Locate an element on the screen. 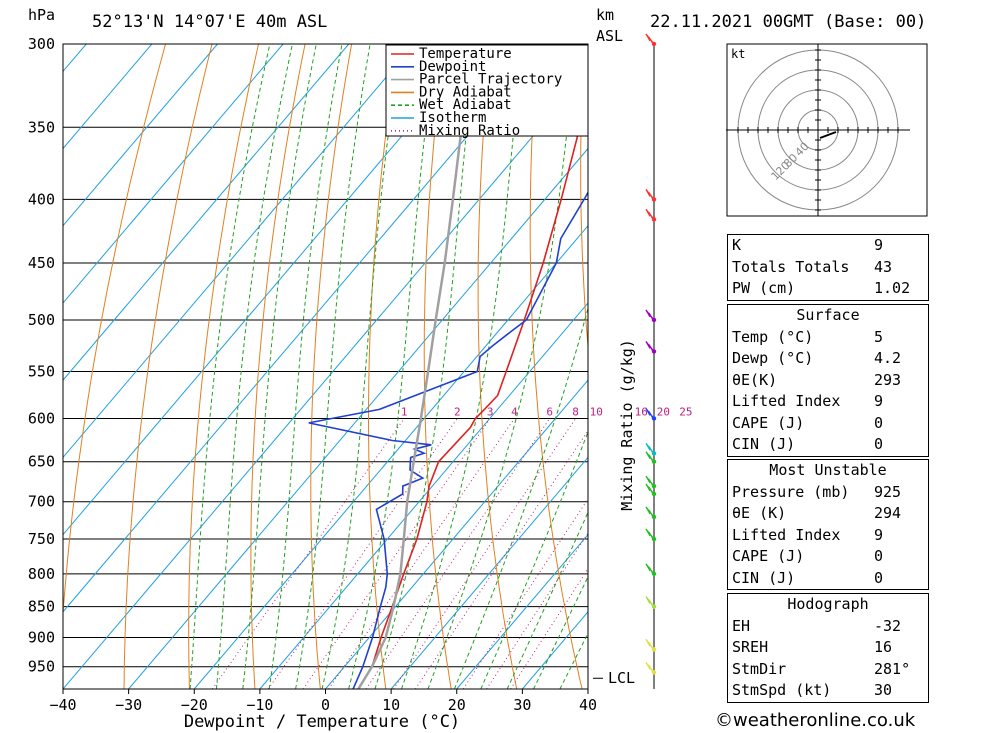  pressure-unit-label: hPa is located at coordinates (41, 15).